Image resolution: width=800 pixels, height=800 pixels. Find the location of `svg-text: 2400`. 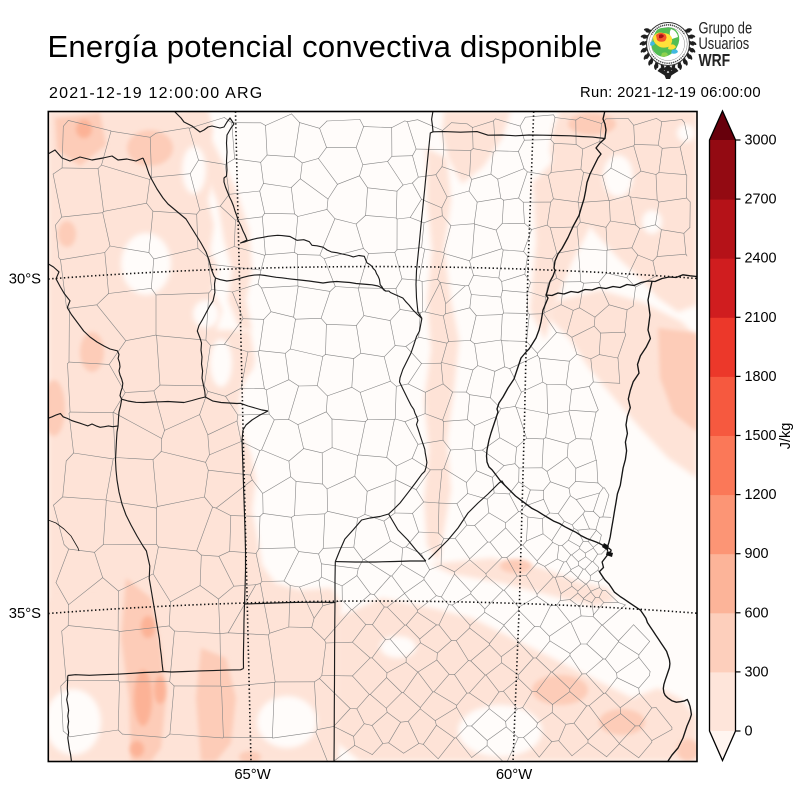

svg-text: 2400 is located at coordinates (761, 259).